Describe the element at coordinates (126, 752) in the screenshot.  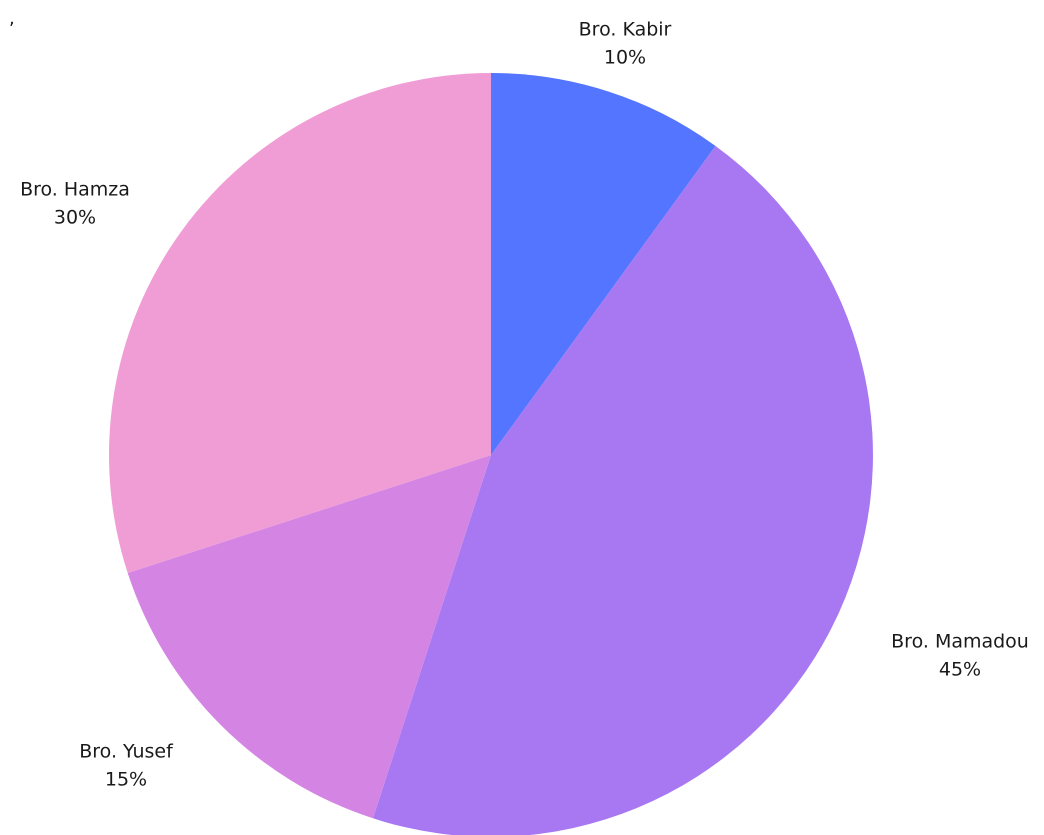
I see `slice-label-bro-yusef: Bro. Yusef` at that location.